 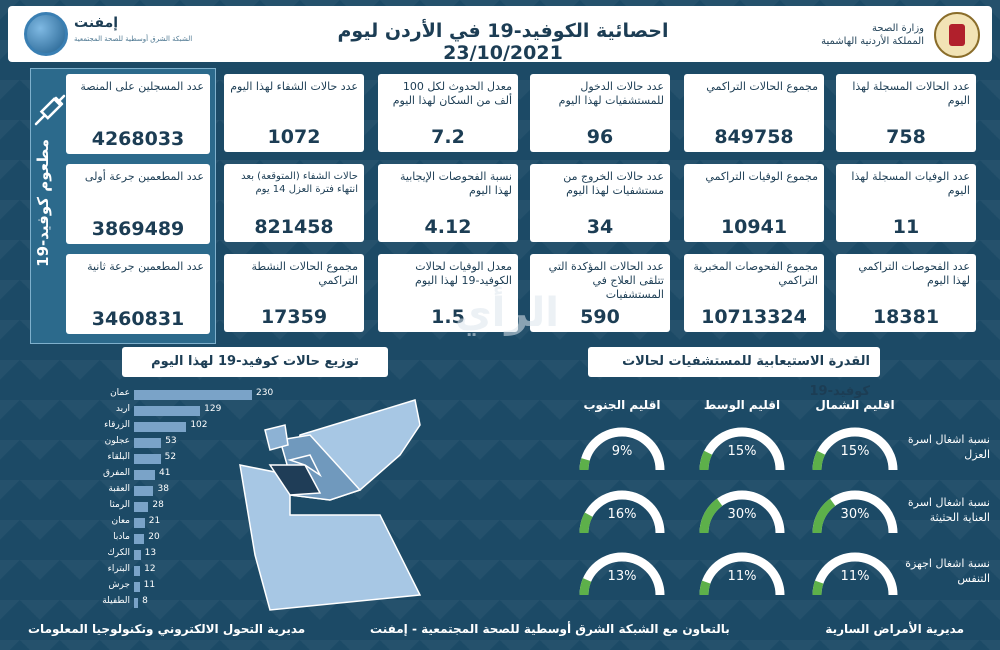 What do you see at coordinates (622, 405) in the screenshot?
I see `region-south: اقليم الجنوب` at bounding box center [622, 405].